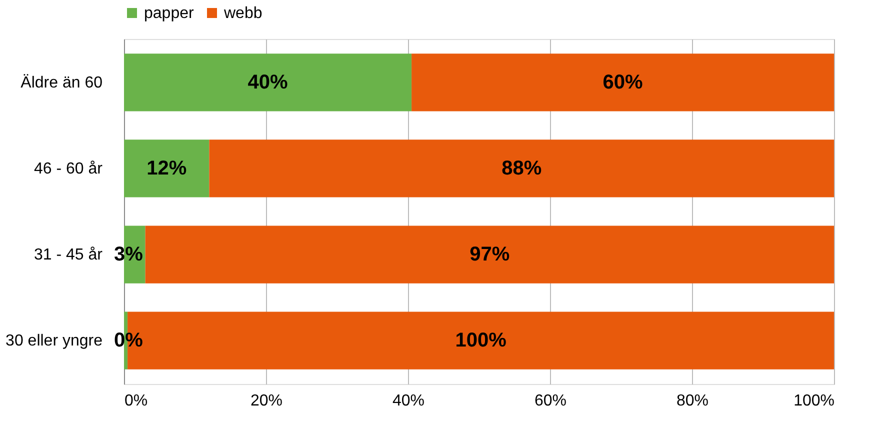 This screenshot has width=888, height=447. I want to click on x-tick-label: 40%, so click(408, 401).